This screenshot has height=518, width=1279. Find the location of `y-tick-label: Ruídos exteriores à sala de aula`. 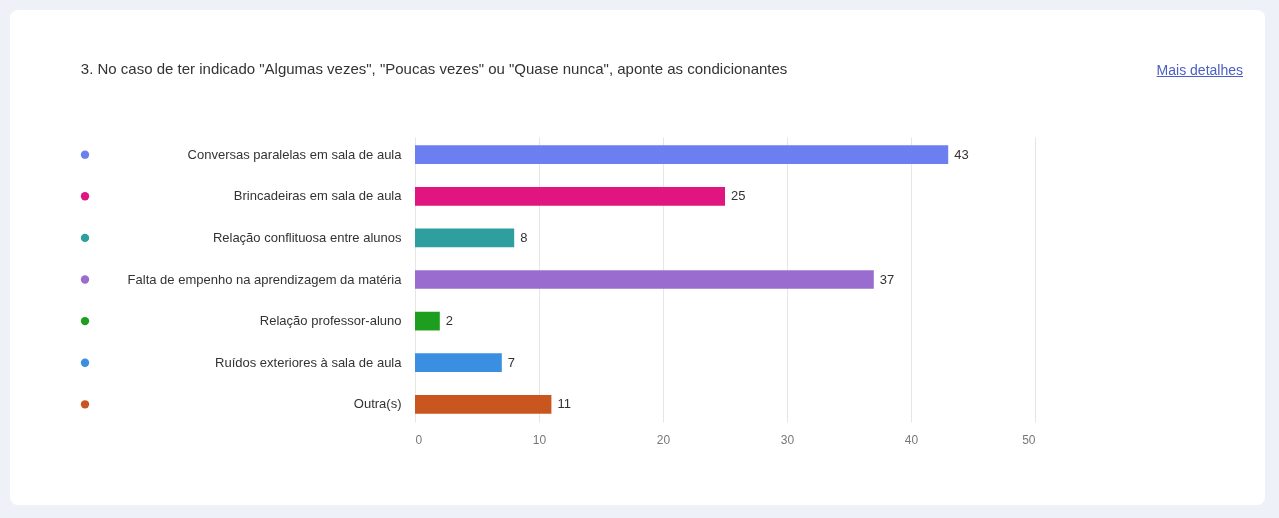

y-tick-label: Ruídos exteriores à sala de aula is located at coordinates (309, 362).